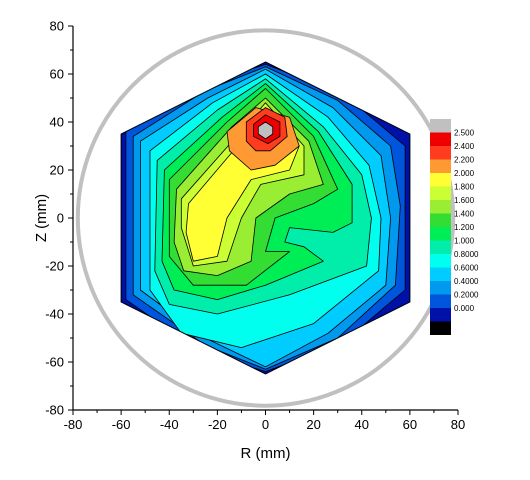 This screenshot has height=480, width=530. What do you see at coordinates (464, 308) in the screenshot?
I see `colorbar-label: 0.000` at bounding box center [464, 308].